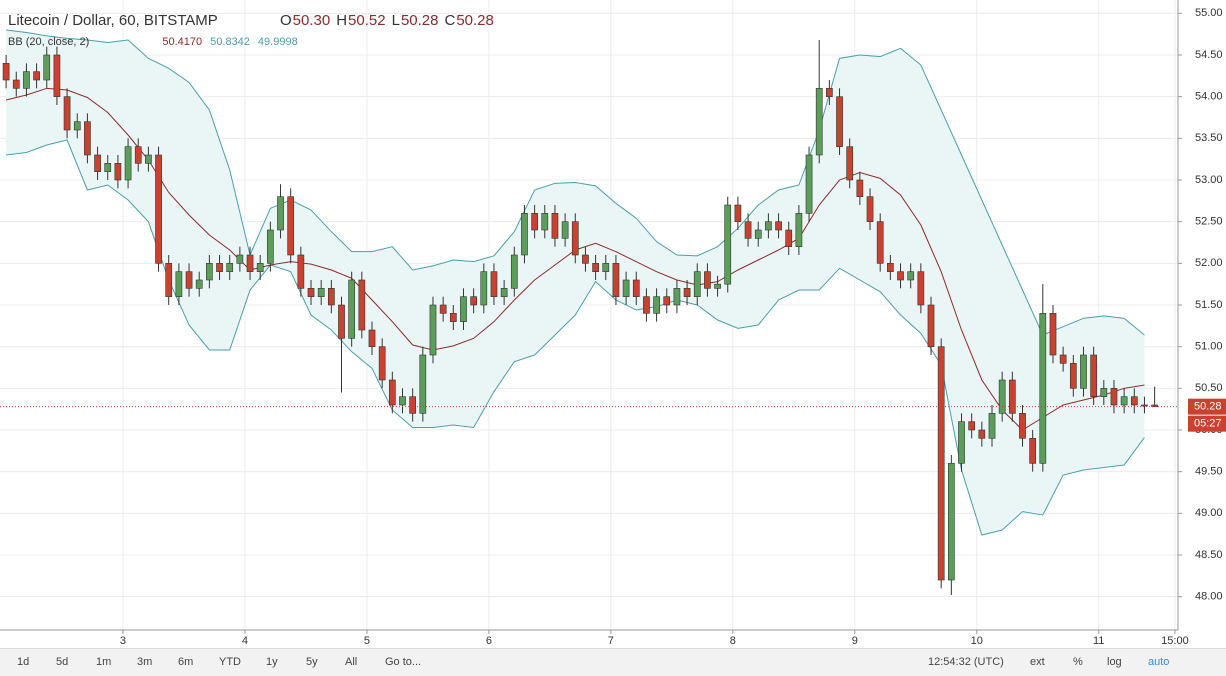 The height and width of the screenshot is (676, 1226). What do you see at coordinates (312, 662) in the screenshot?
I see `range-button: 5y` at bounding box center [312, 662].